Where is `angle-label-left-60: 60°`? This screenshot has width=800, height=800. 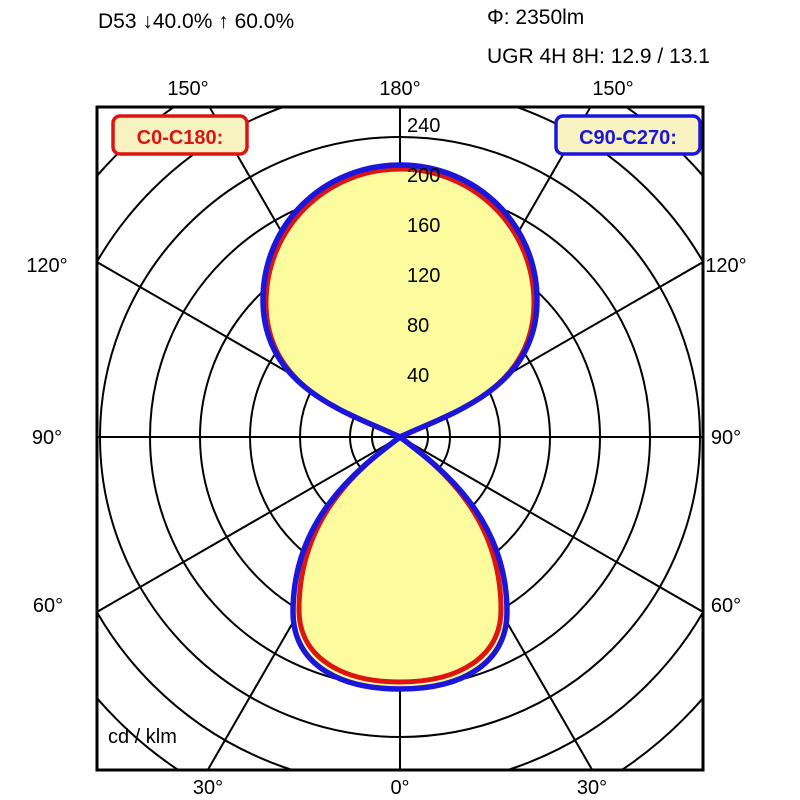
angle-label-left-60: 60° is located at coordinates (48, 606).